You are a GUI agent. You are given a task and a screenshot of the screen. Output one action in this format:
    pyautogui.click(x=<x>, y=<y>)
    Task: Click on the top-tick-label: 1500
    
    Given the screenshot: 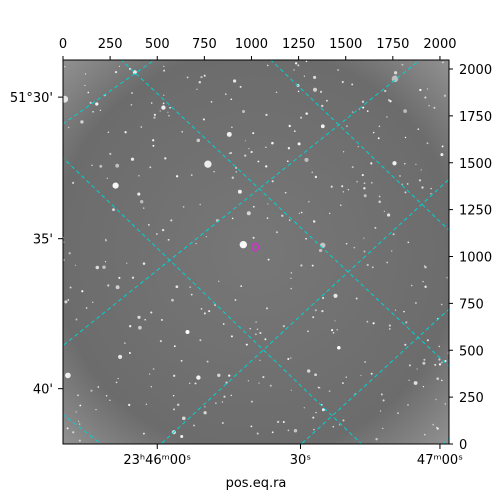 What is the action you would take?
    pyautogui.click(x=345, y=44)
    